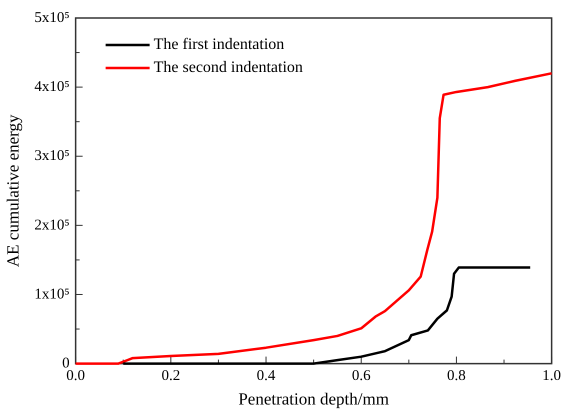 The image size is (564, 414). What do you see at coordinates (266, 376) in the screenshot?
I see `x-tick-label: 0.4` at bounding box center [266, 376].